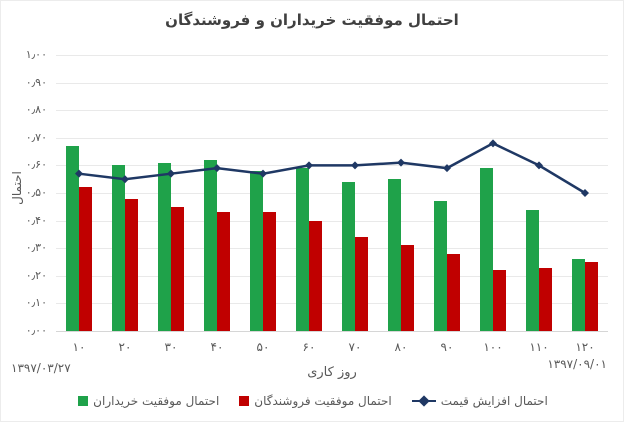 The height and width of the screenshot is (422, 624). I want to click on x-tick-label: ۷۰, so click(355, 347).